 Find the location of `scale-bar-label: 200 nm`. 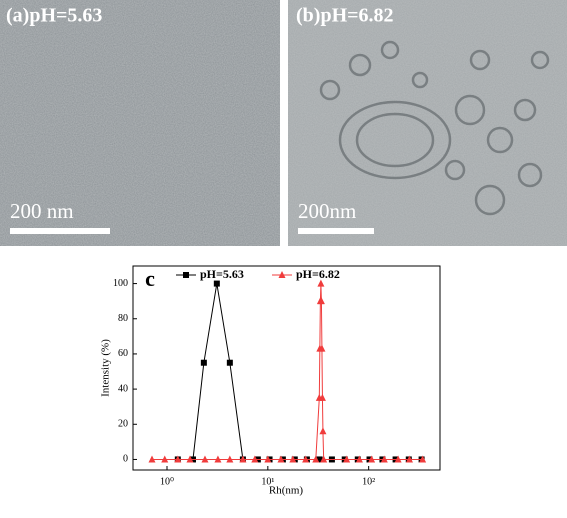

scale-bar-label: 200 nm is located at coordinates (42, 211).